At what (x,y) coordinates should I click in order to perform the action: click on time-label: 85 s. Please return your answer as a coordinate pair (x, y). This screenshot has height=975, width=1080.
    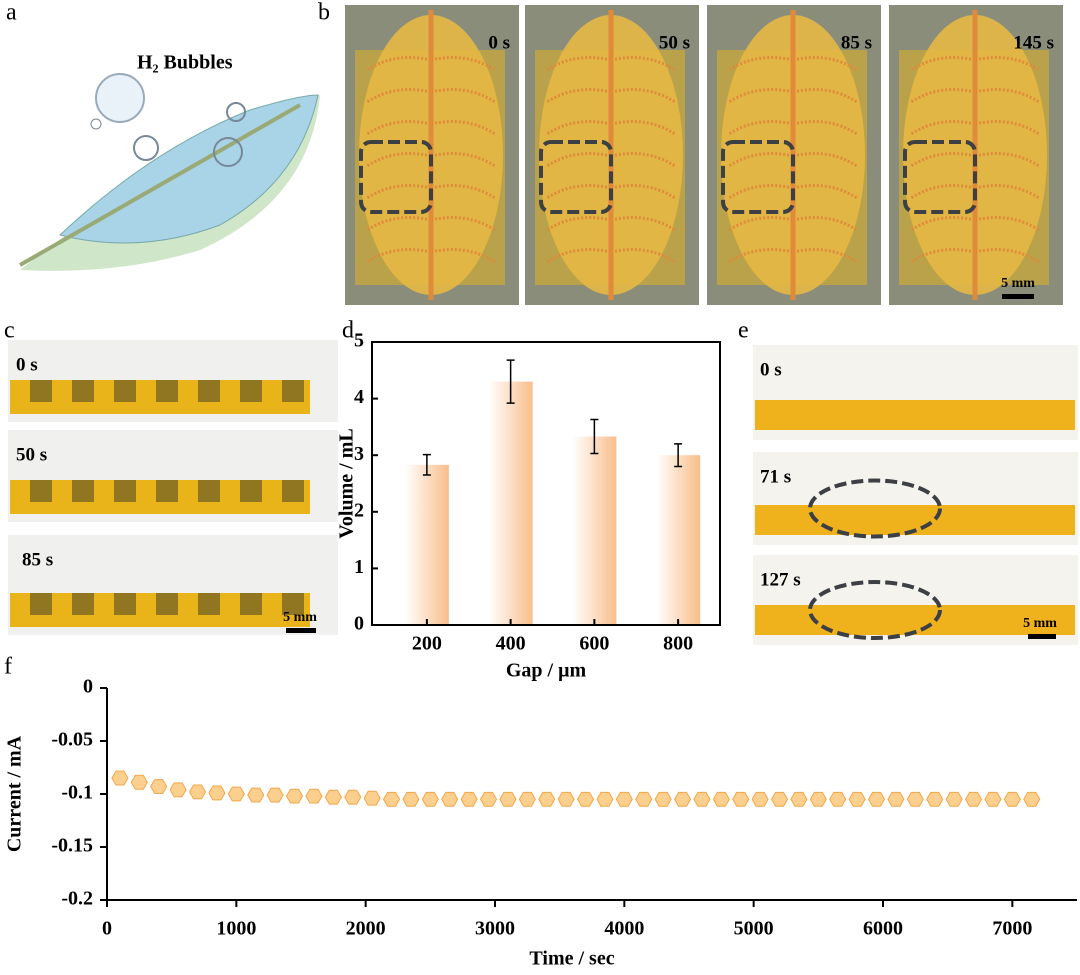
    Looking at the image, I should click on (856, 42).